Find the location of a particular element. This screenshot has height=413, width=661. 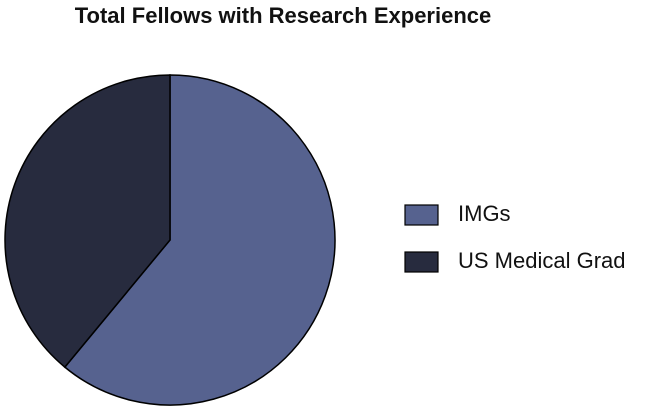

legend-label: IMGs is located at coordinates (484, 213).